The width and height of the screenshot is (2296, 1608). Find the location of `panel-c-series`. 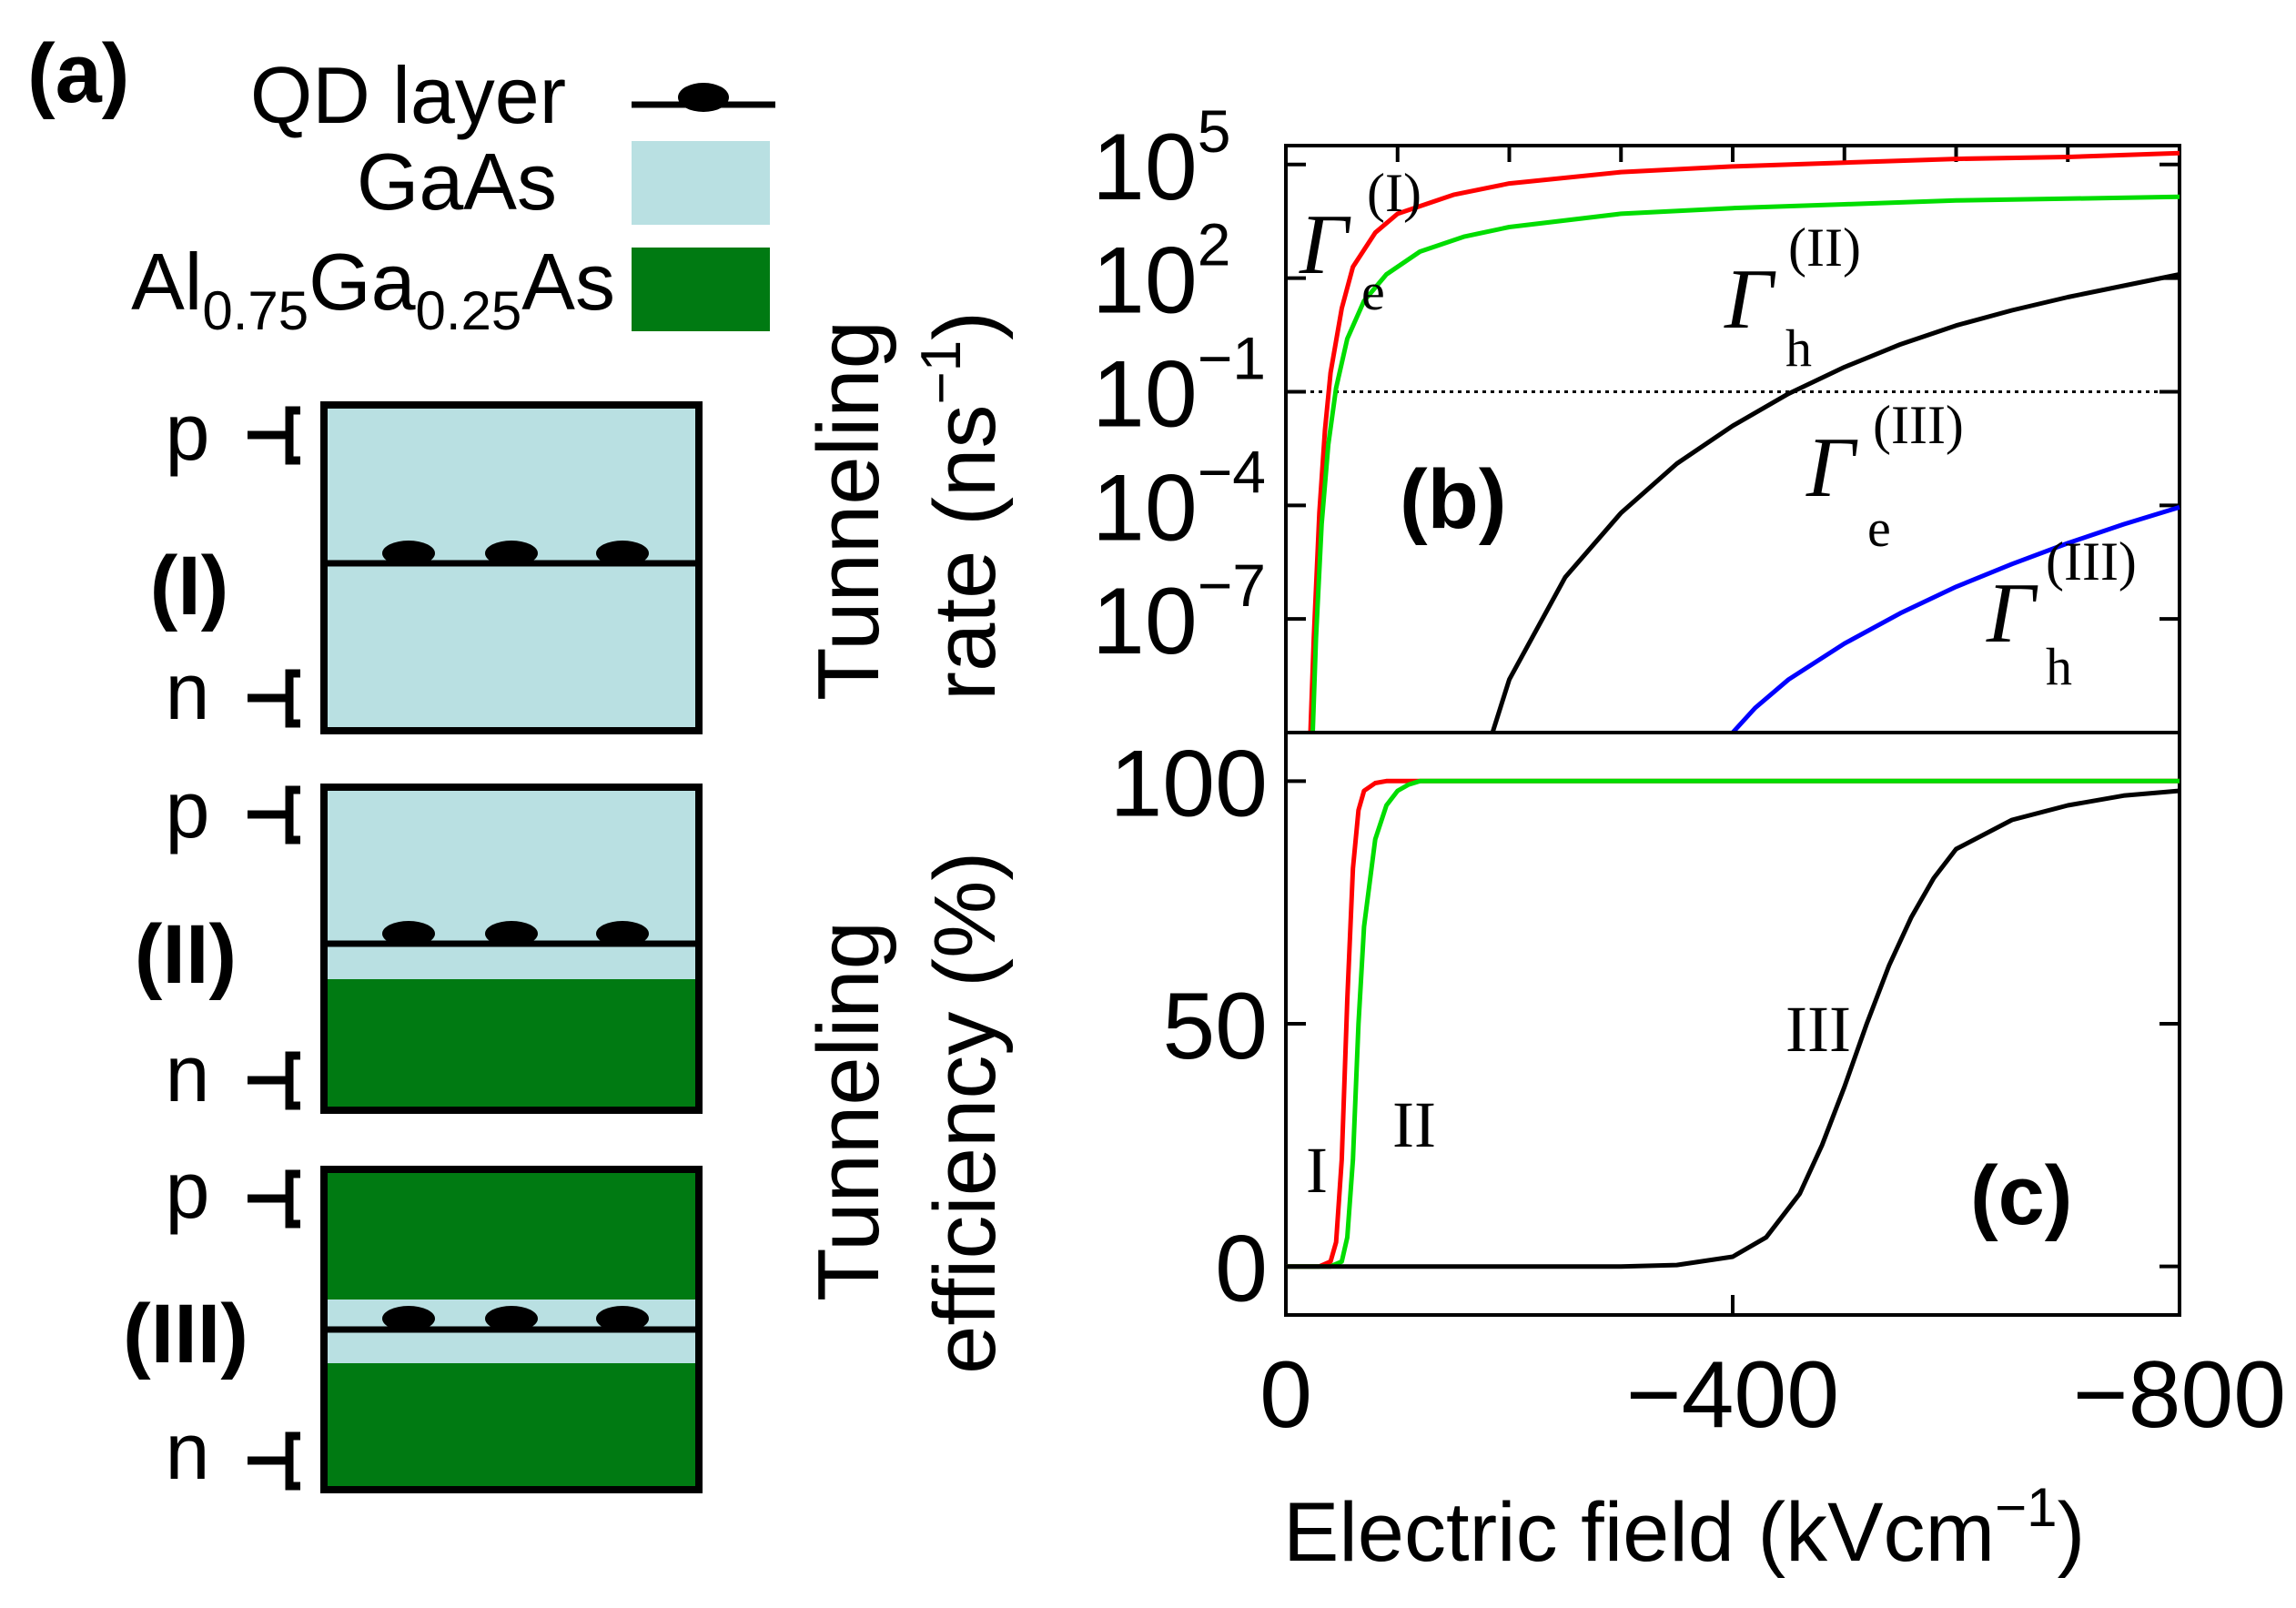

panel-c-series is located at coordinates (1733, 1023).